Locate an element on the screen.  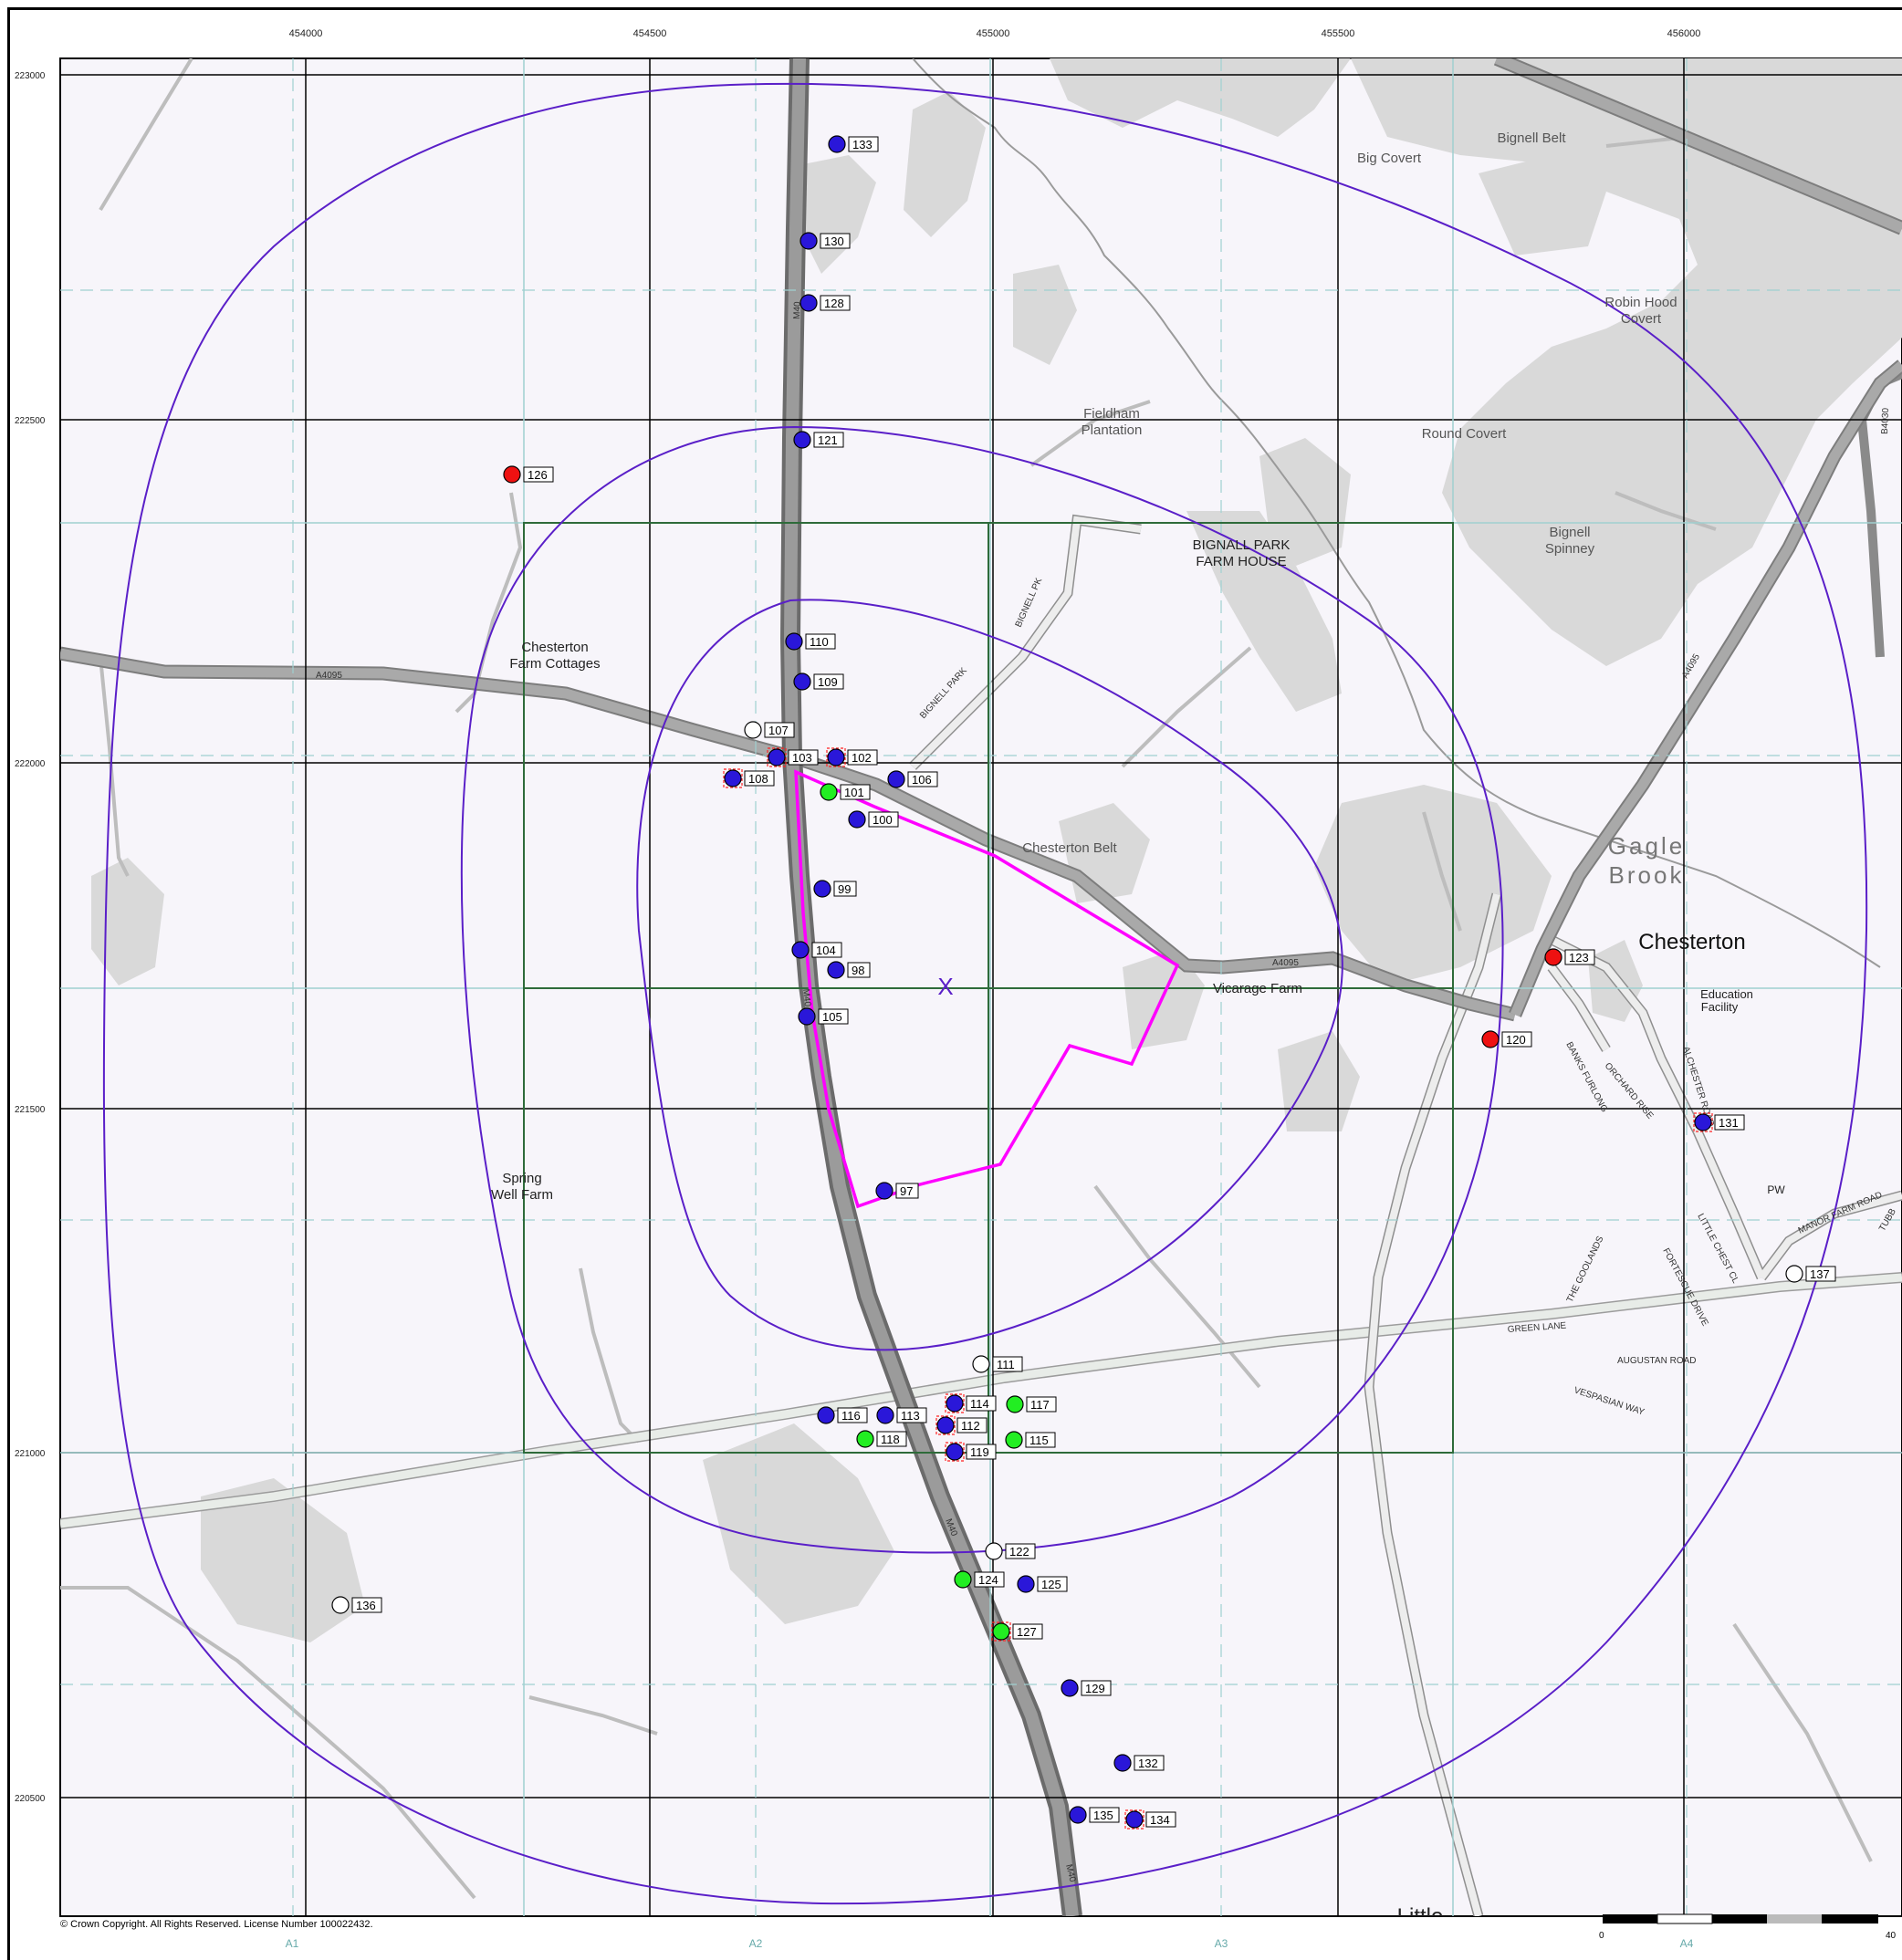
road-label-b4030: B4030 is located at coordinates (1885, 420).